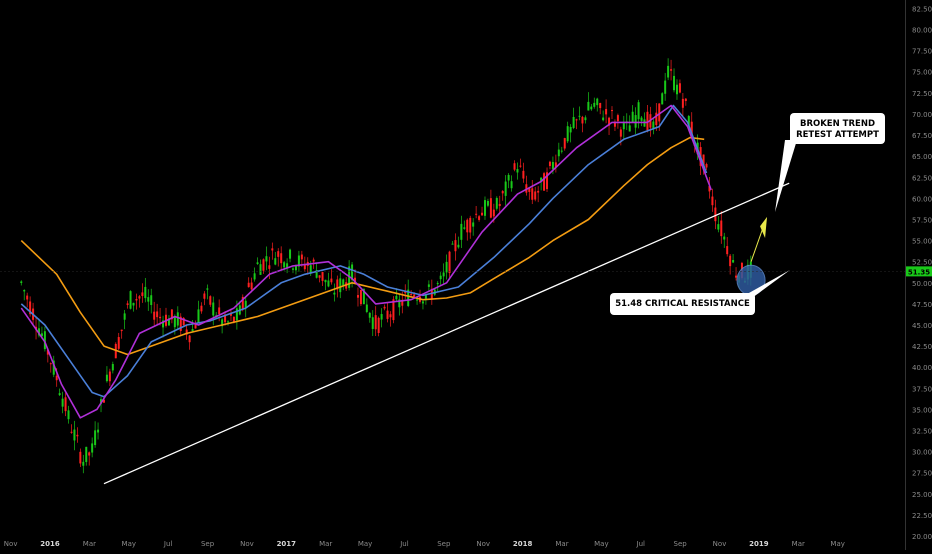 This screenshot has width=932, height=554. Describe the element at coordinates (922, 537) in the screenshot. I see `y-tick-label: 20.00` at that location.